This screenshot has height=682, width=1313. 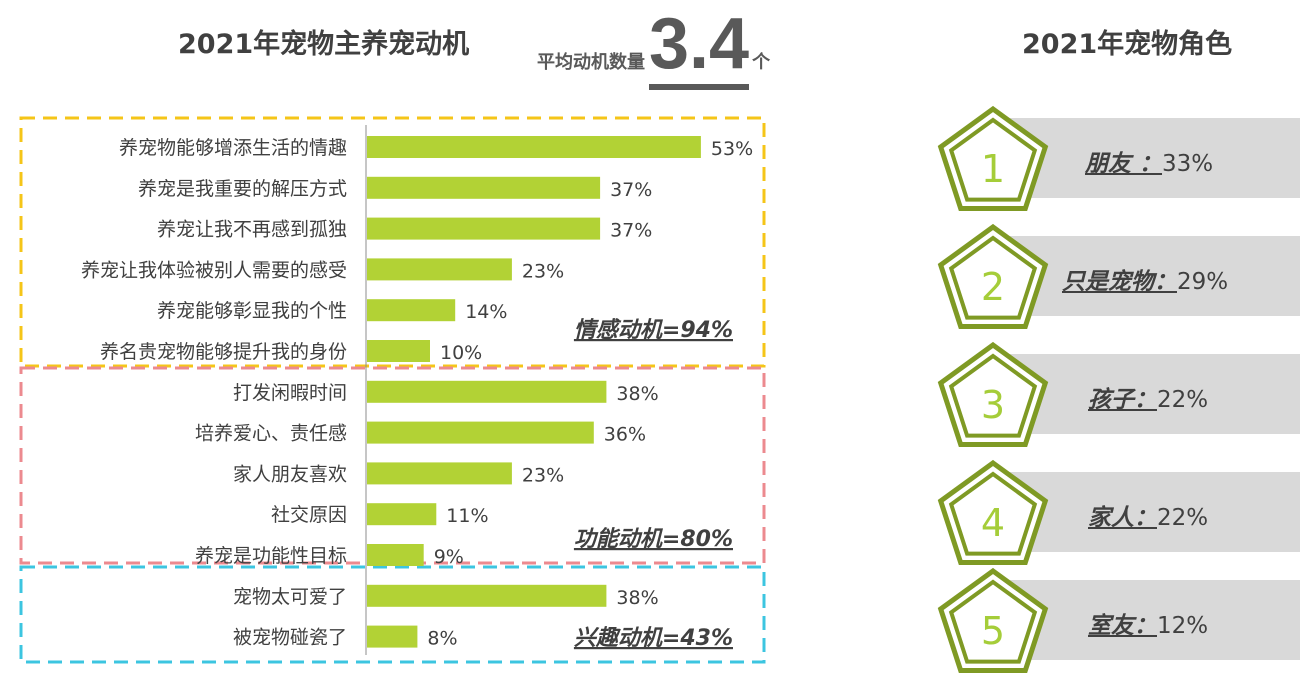 I want to click on category-label: 社交原因, so click(x=309, y=515).